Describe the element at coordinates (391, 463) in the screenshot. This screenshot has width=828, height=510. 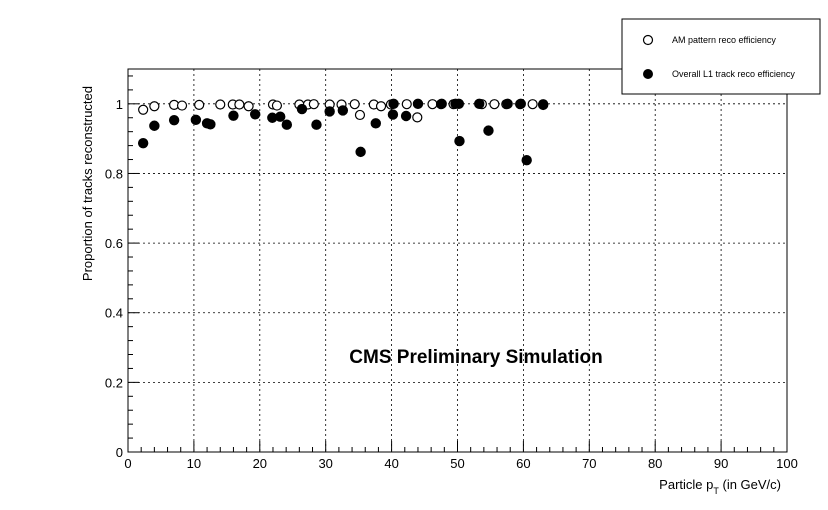
I see `x-tick-label: 40` at that location.